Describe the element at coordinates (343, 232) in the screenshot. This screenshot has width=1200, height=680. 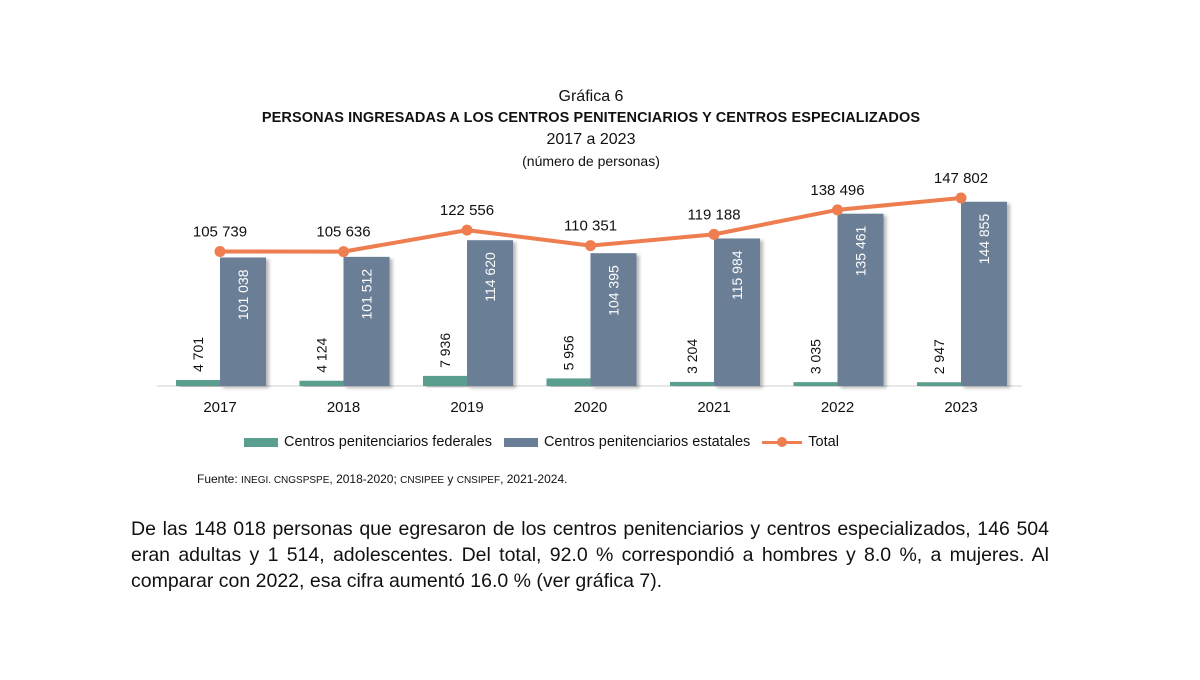
I see `label-total-2018: 105 636` at that location.